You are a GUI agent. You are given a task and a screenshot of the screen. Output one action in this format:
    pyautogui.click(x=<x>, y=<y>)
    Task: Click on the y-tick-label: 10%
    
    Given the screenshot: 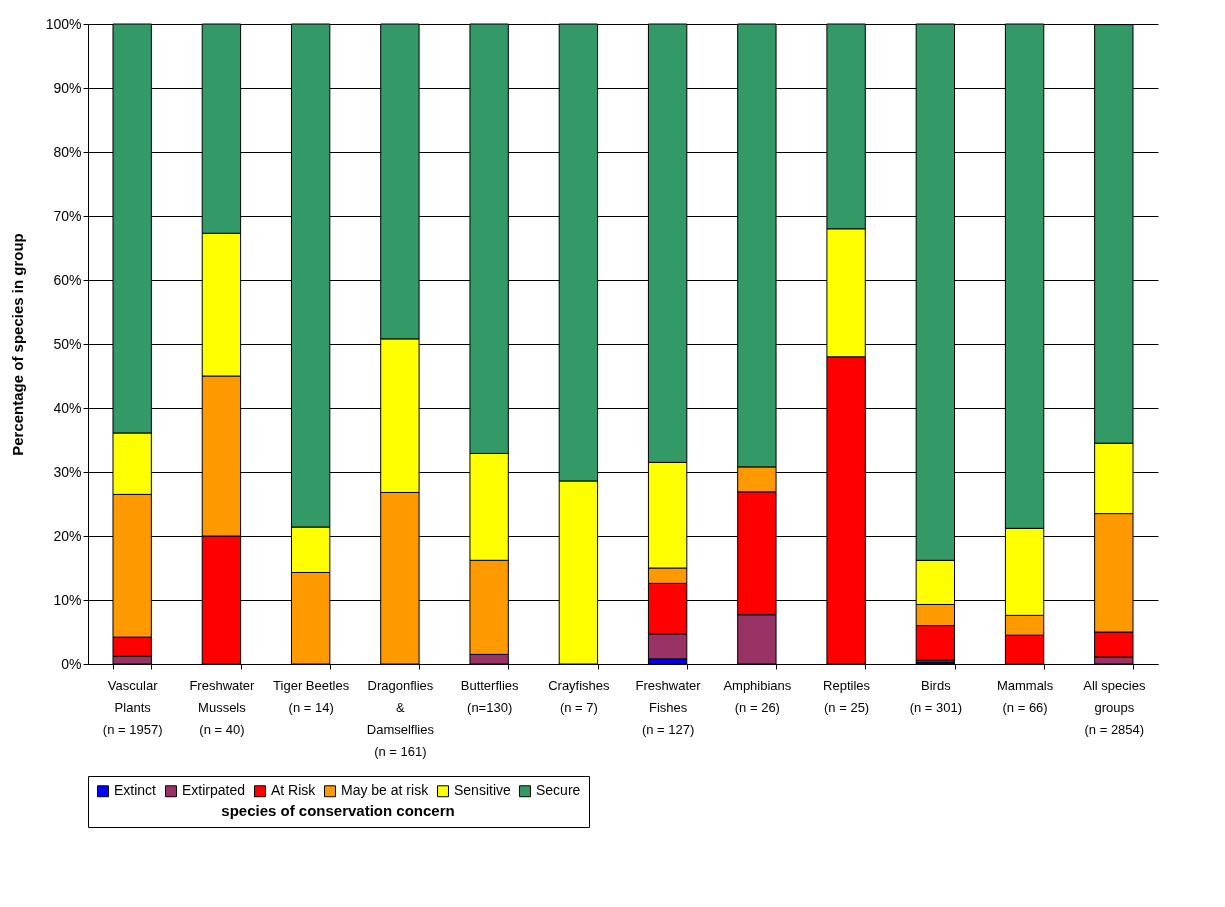 What is the action you would take?
    pyautogui.click(x=67, y=599)
    